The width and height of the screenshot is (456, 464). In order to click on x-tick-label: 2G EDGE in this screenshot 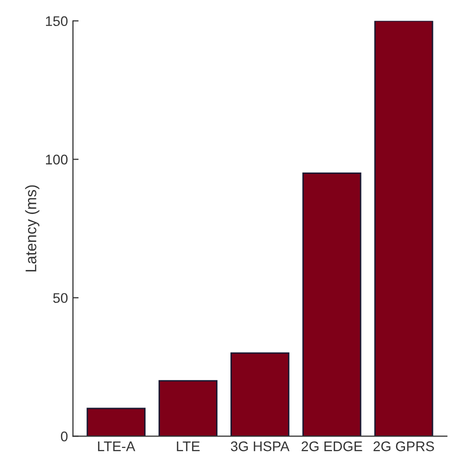, I will do `click(332, 446)`.